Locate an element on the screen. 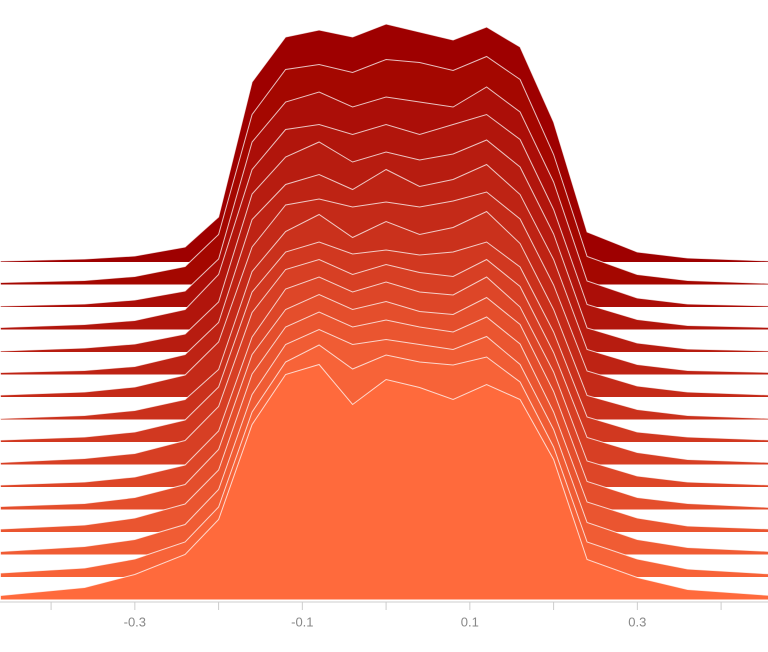 This screenshot has height=652, width=768. x-tick-label: -0.3 is located at coordinates (135, 621).